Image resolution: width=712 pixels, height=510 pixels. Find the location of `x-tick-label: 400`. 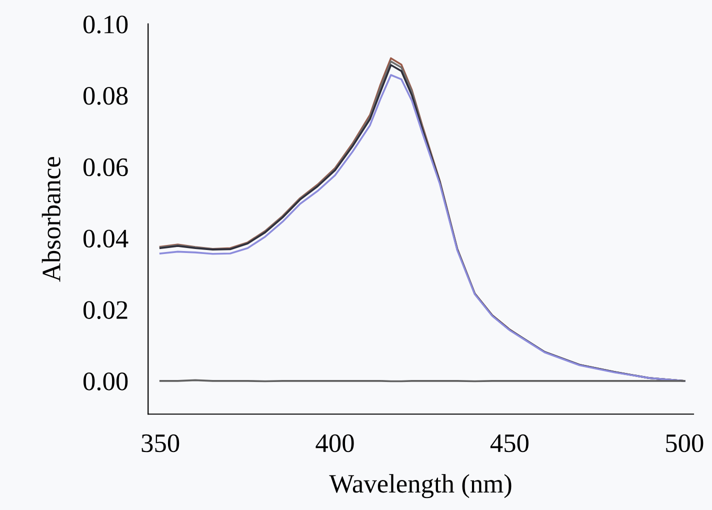

x-tick-label: 400 is located at coordinates (335, 443).